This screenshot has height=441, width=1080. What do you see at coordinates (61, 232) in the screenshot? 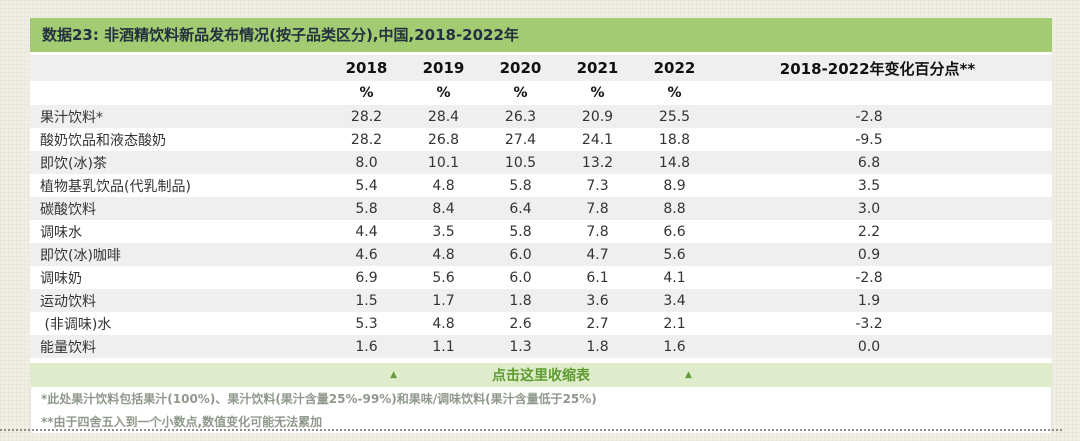
I see `row-label: 调味水` at bounding box center [61, 232].